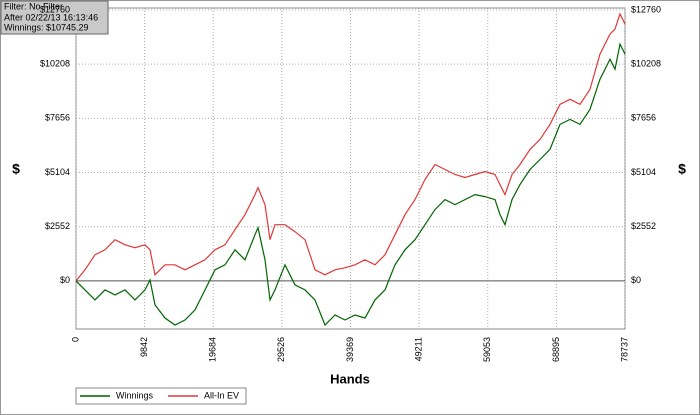  I want to click on legend-label: All-In EV, so click(221, 395).